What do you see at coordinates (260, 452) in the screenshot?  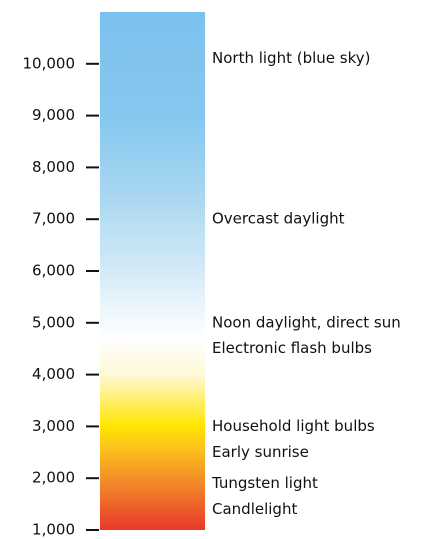 I see `annotation: Early sunrise` at bounding box center [260, 452].